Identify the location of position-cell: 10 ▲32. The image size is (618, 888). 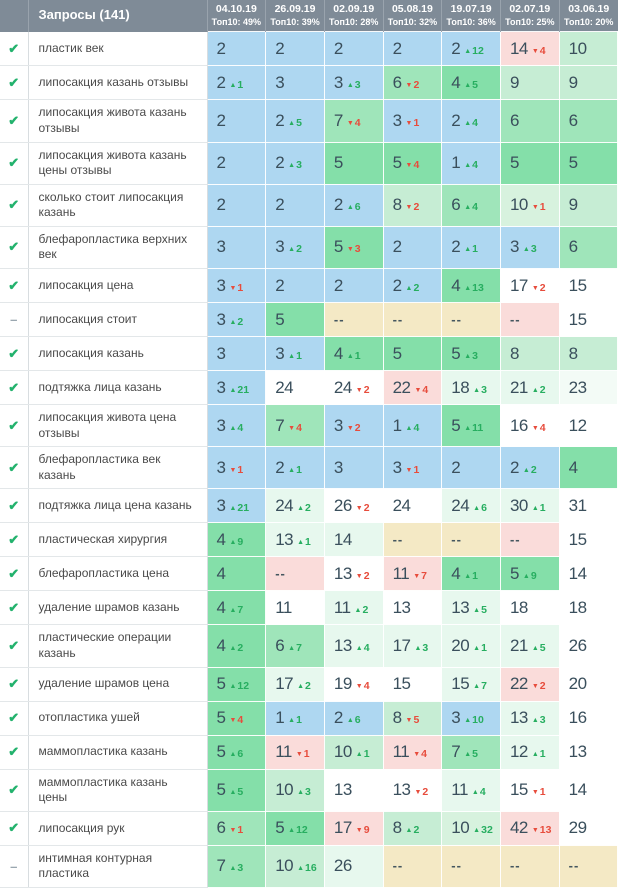
(471, 828).